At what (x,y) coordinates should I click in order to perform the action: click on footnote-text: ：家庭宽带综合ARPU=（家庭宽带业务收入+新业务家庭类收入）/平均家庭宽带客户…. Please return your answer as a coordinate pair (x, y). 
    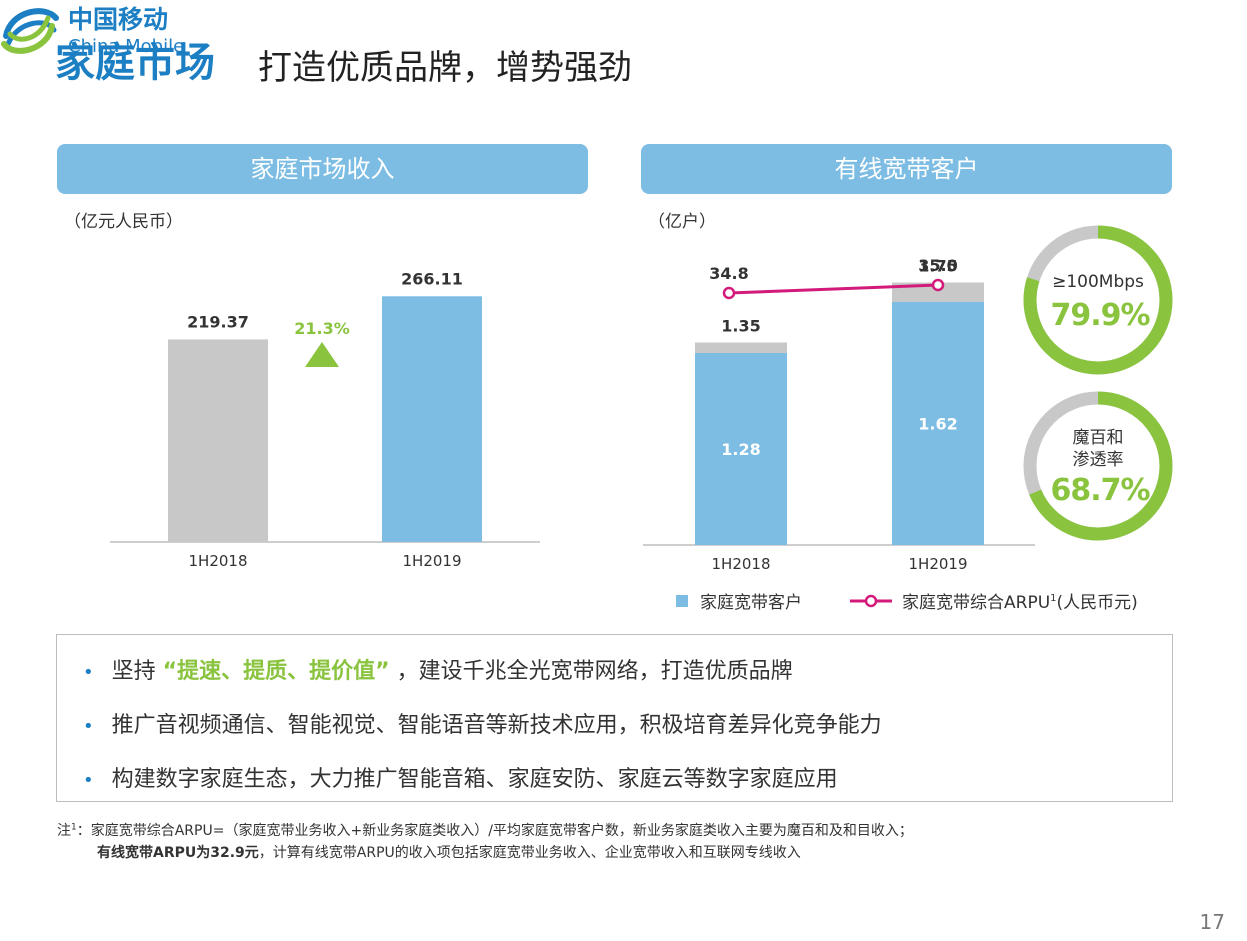
    Looking at the image, I should click on (494, 831).